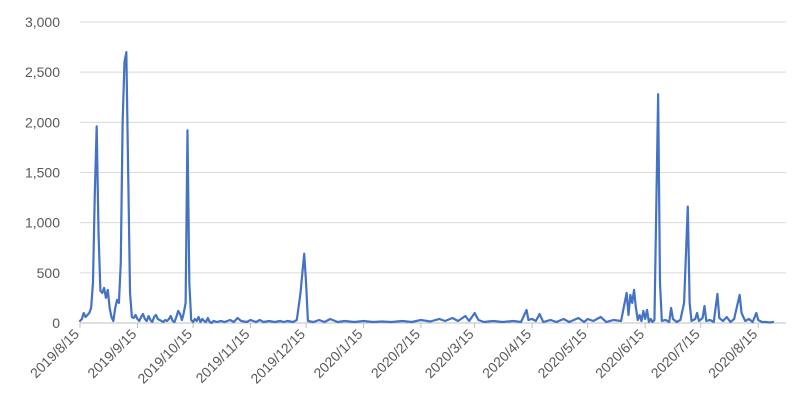 This screenshot has width=800, height=420. I want to click on x-tick-label: 2019/12/15, so click(277, 356).